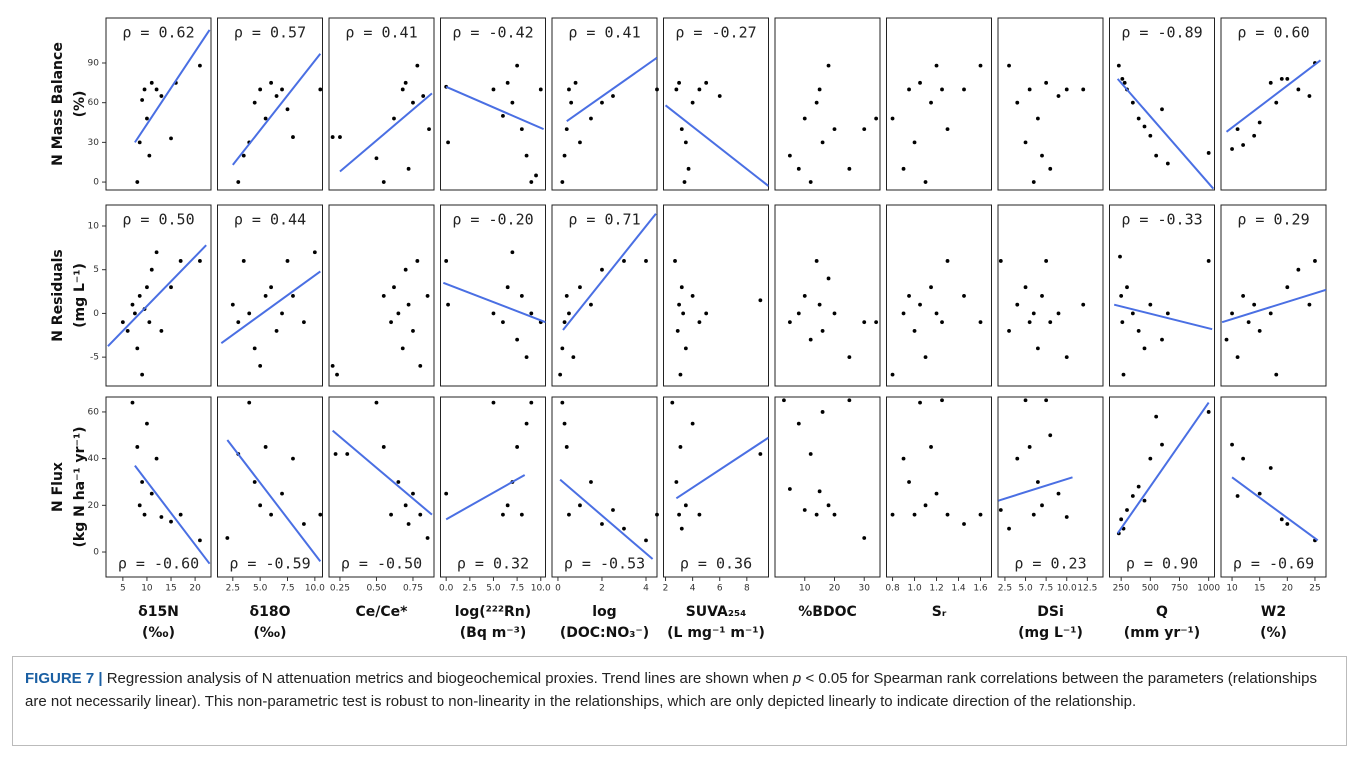 Image resolution: width=1357 pixels, height=757 pixels. What do you see at coordinates (602, 589) in the screenshot?
I see `x-tick-label: 2` at bounding box center [602, 589].